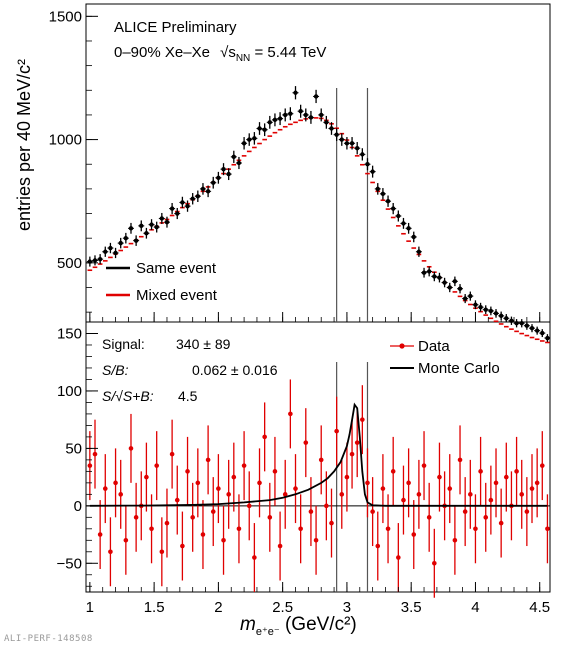  What do you see at coordinates (73, 448) in the screenshot?
I see `bottom-y-tick-label: 50` at bounding box center [73, 448].